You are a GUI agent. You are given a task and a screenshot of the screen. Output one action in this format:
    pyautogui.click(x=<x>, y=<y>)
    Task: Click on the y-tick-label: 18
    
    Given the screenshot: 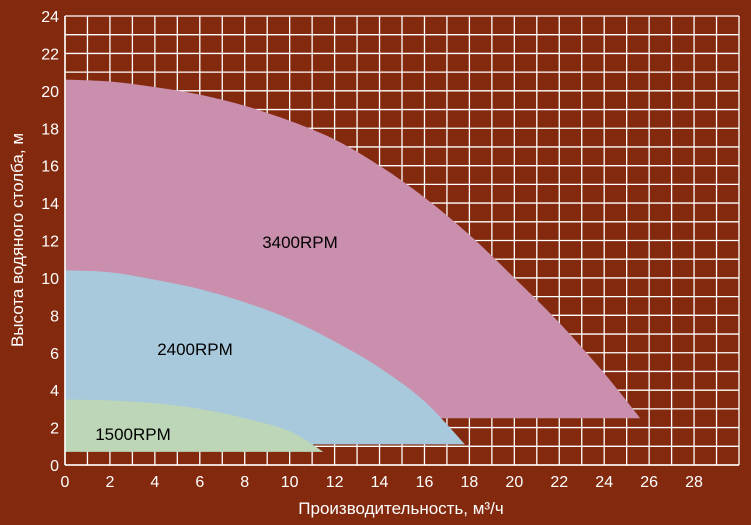 What is the action you would take?
    pyautogui.click(x=50, y=129)
    